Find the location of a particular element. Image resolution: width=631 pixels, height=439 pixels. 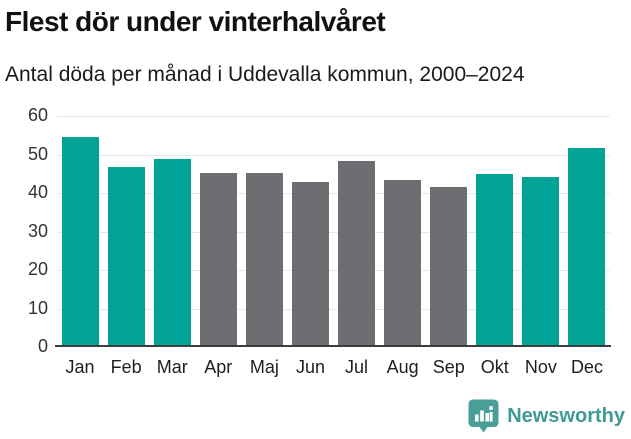

x-axis-label-okt: Okt is located at coordinates (494, 367).